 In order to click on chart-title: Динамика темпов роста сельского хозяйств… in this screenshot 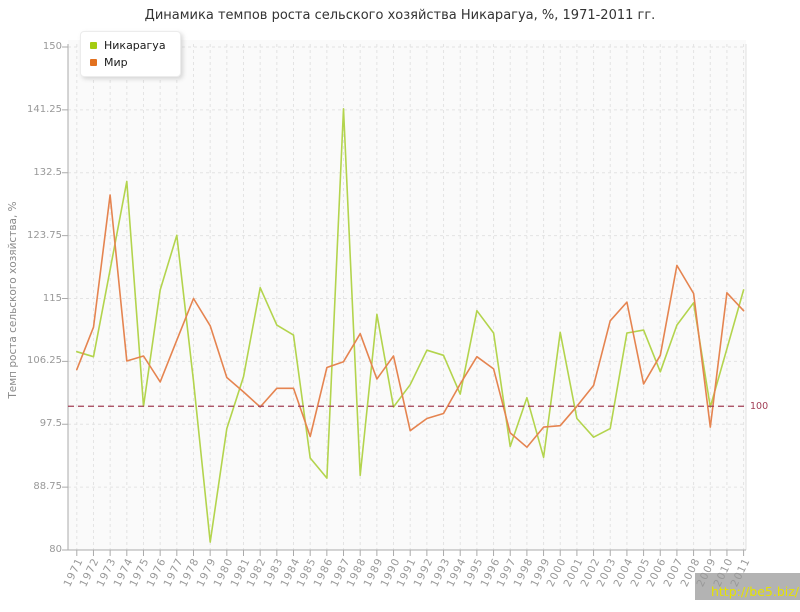, I will do `click(400, 15)`.